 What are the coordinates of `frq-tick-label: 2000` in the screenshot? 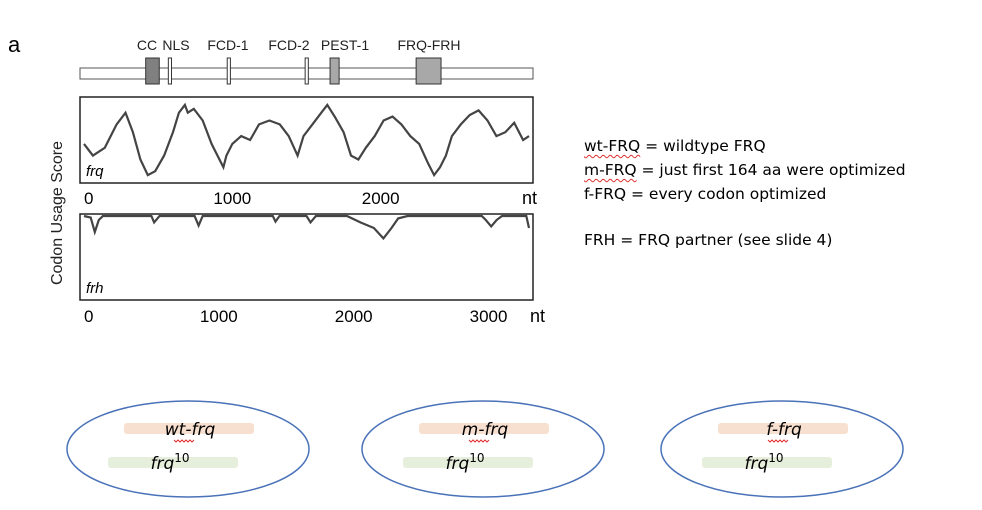 It's located at (381, 198).